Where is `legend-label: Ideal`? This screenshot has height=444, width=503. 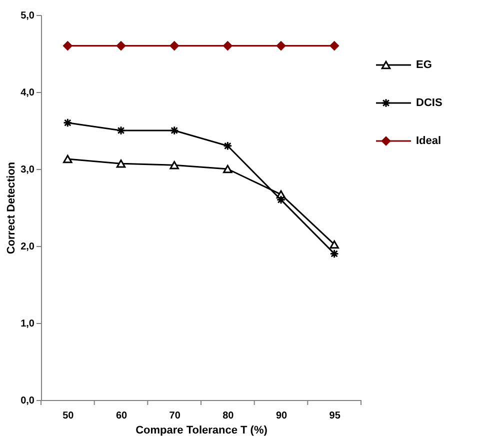 legend-label: Ideal is located at coordinates (429, 141).